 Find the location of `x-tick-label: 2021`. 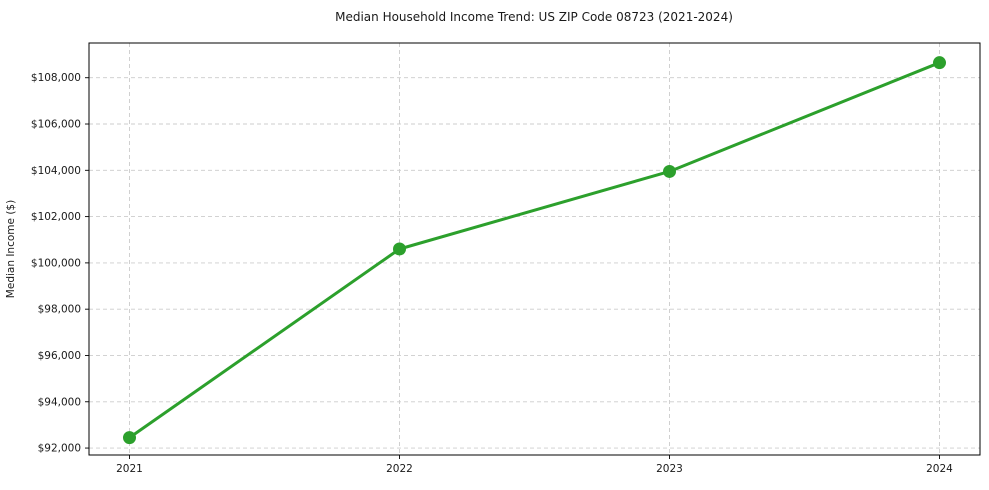

x-tick-label: 2021 is located at coordinates (129, 469).